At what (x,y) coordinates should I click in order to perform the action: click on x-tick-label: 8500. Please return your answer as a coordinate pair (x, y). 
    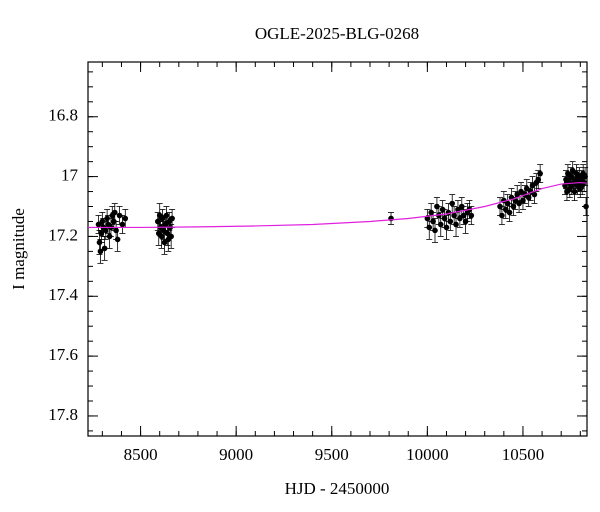
    Looking at the image, I should click on (141, 454).